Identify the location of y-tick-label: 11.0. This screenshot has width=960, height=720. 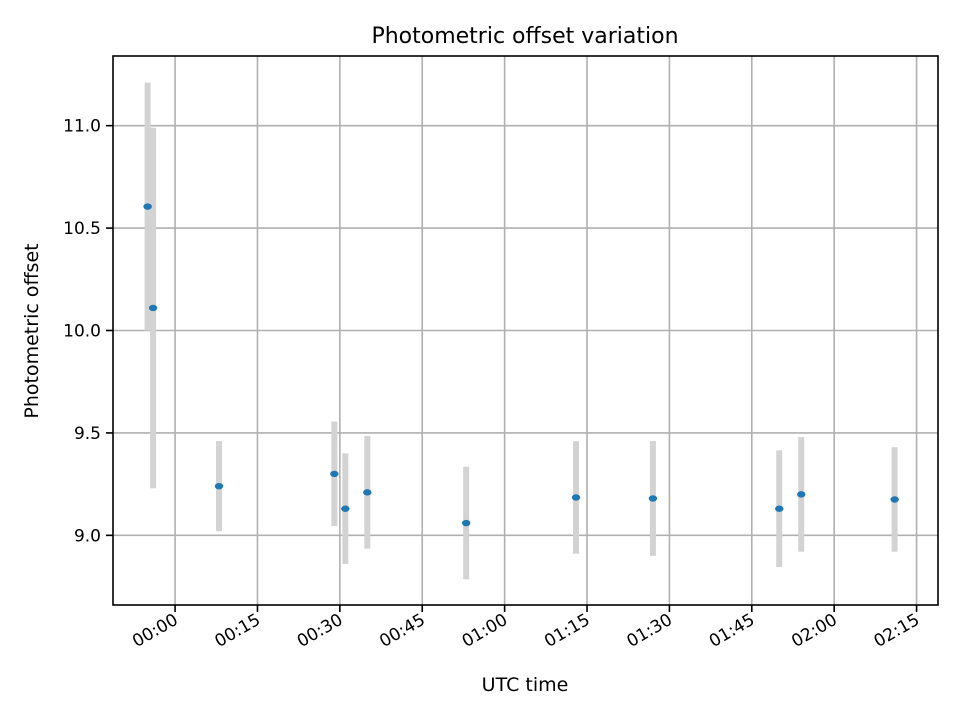
(82, 127).